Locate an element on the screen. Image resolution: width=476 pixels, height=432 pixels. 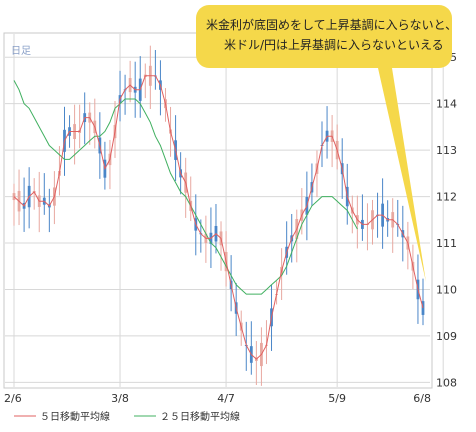
x-axis-ticks: 2/6 3/8 4/7 5/9 6/8 is located at coordinates (217, 398).